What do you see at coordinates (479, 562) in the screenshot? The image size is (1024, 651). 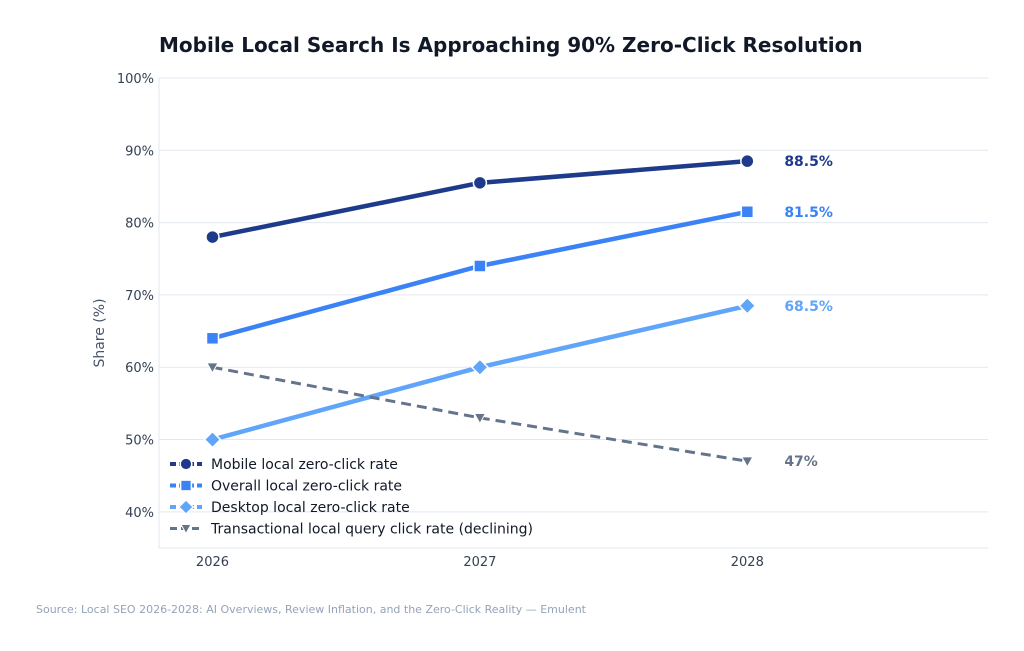 I see `x-tick-label: 2027` at bounding box center [479, 562].